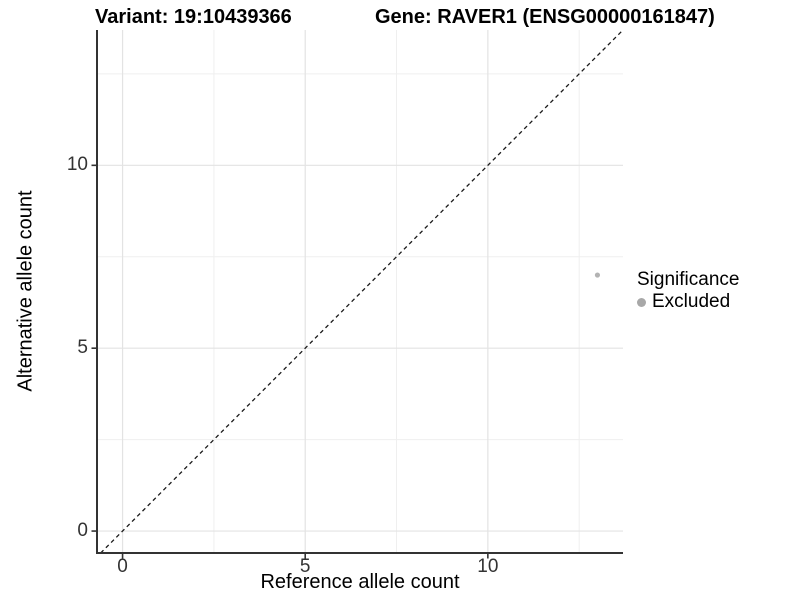 Image resolution: width=800 pixels, height=600 pixels. What do you see at coordinates (545, 17) in the screenshot?
I see `gene-title: Gene: RAVER1 (ENSG00000161847)` at bounding box center [545, 17].